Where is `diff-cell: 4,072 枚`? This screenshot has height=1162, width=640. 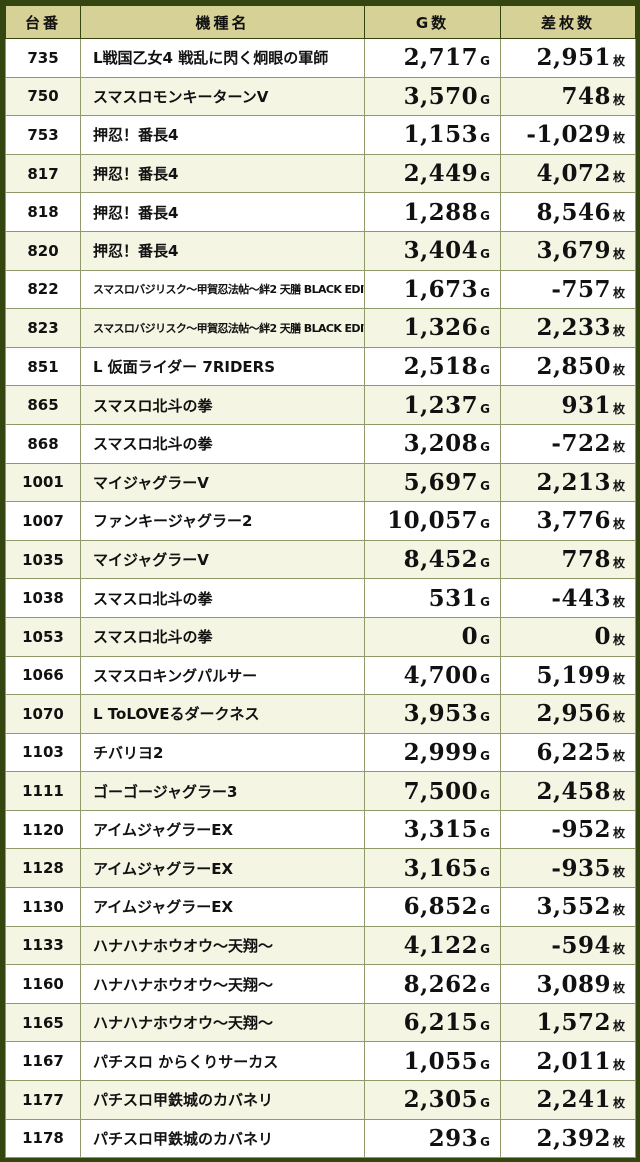 diff-cell: 4,072 枚 is located at coordinates (568, 173).